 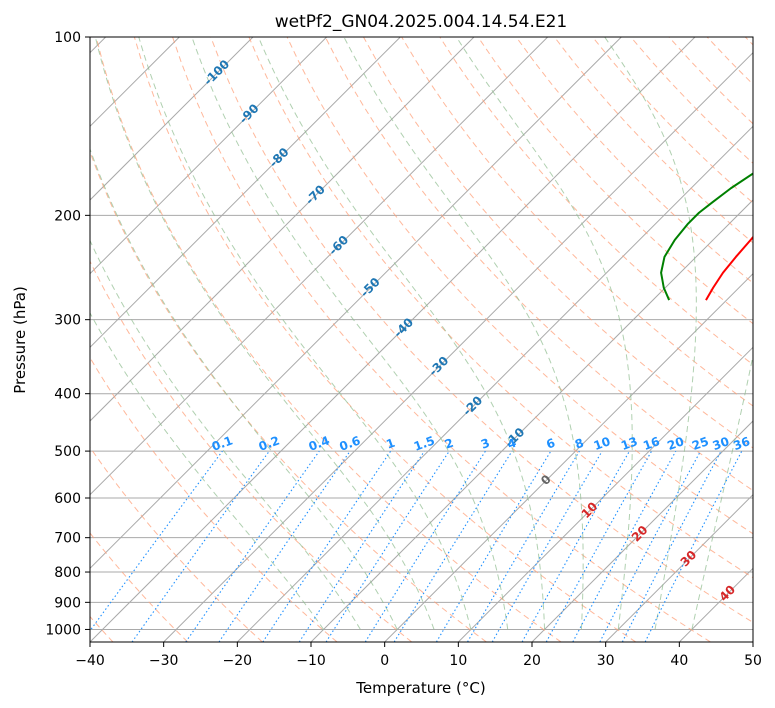 What do you see at coordinates (63, 630) in the screenshot?
I see `y-tick-label: 1000` at bounding box center [63, 630].